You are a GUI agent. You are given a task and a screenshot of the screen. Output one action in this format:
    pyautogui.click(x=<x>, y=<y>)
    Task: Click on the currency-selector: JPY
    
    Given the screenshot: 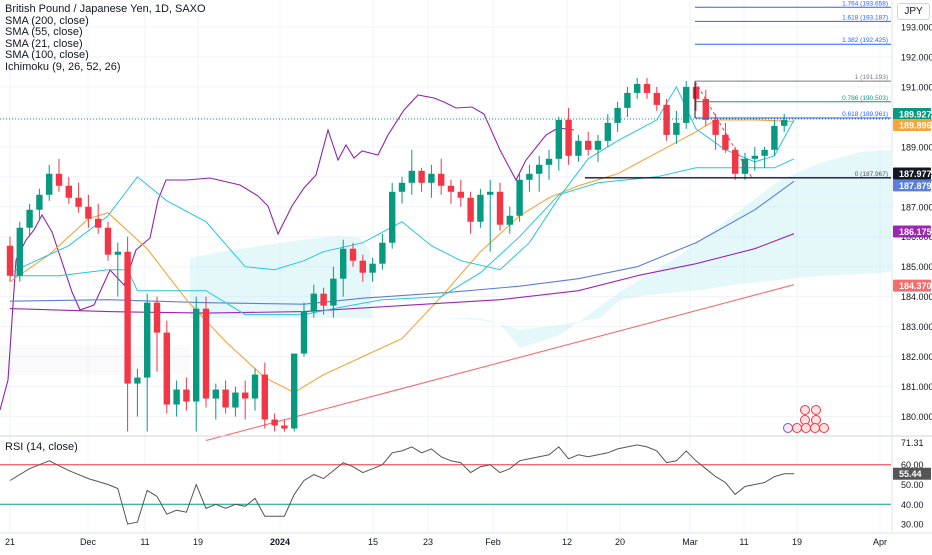 What is the action you would take?
    pyautogui.click(x=913, y=11)
    